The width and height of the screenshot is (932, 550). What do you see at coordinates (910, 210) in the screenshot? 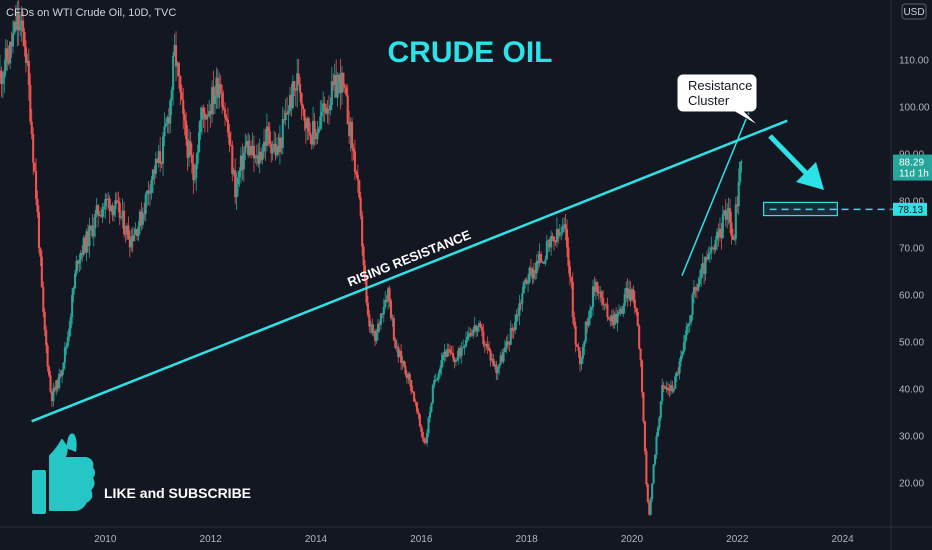
I see `target-price-value: 78.13` at bounding box center [910, 210].